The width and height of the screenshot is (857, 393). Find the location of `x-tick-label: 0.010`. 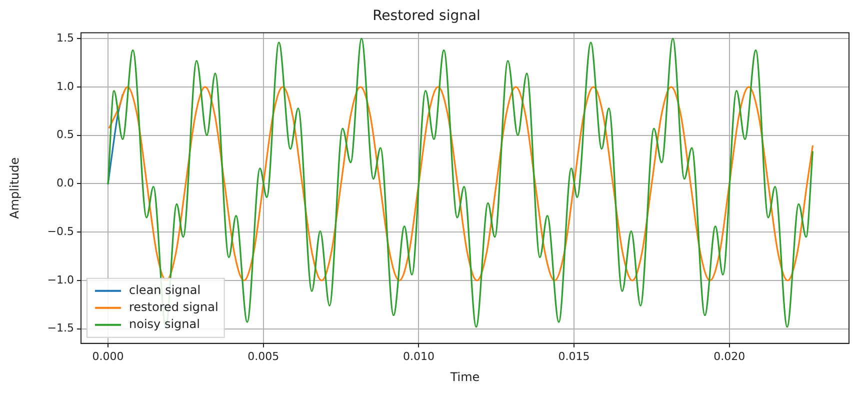

x-tick-label: 0.010 is located at coordinates (418, 356).